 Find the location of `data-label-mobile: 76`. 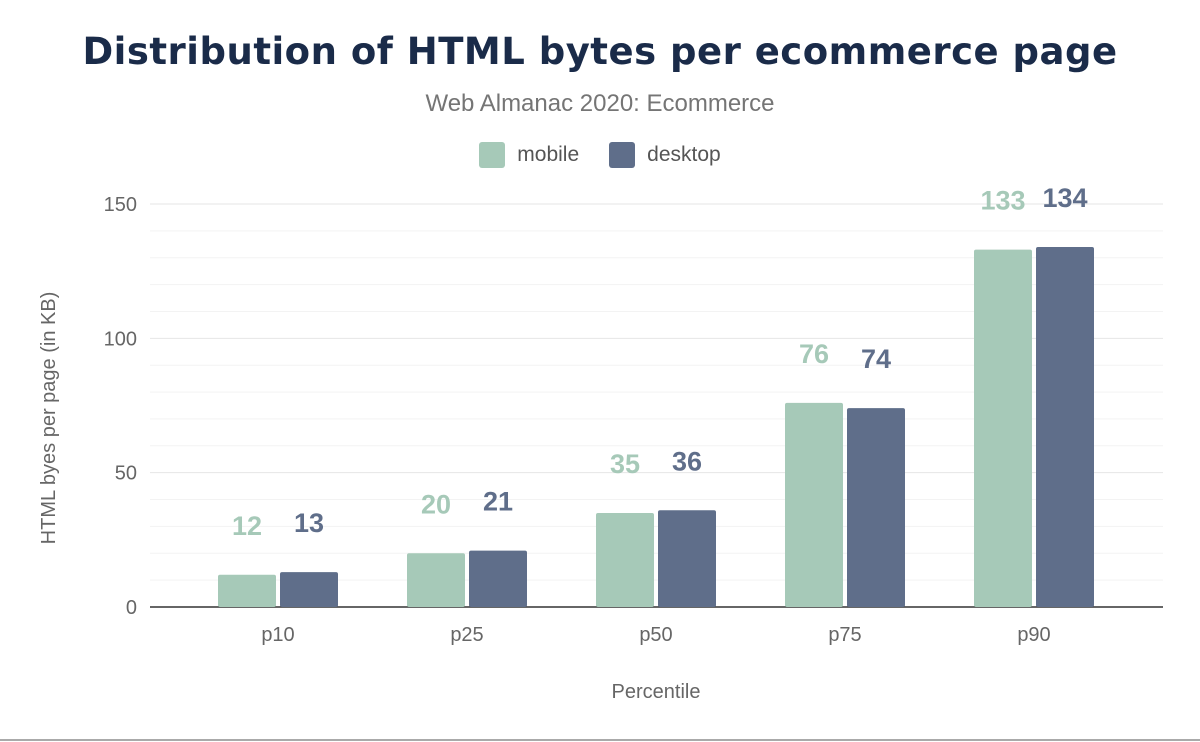

data-label-mobile: 76 is located at coordinates (814, 354).